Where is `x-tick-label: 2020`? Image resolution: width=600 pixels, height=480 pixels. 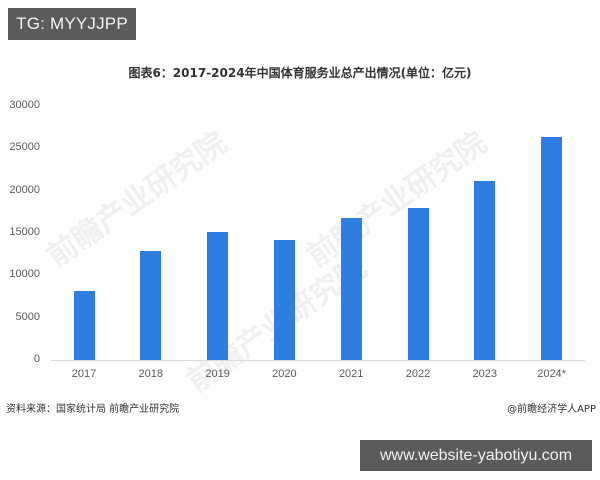 x-tick-label: 2020 is located at coordinates (284, 374).